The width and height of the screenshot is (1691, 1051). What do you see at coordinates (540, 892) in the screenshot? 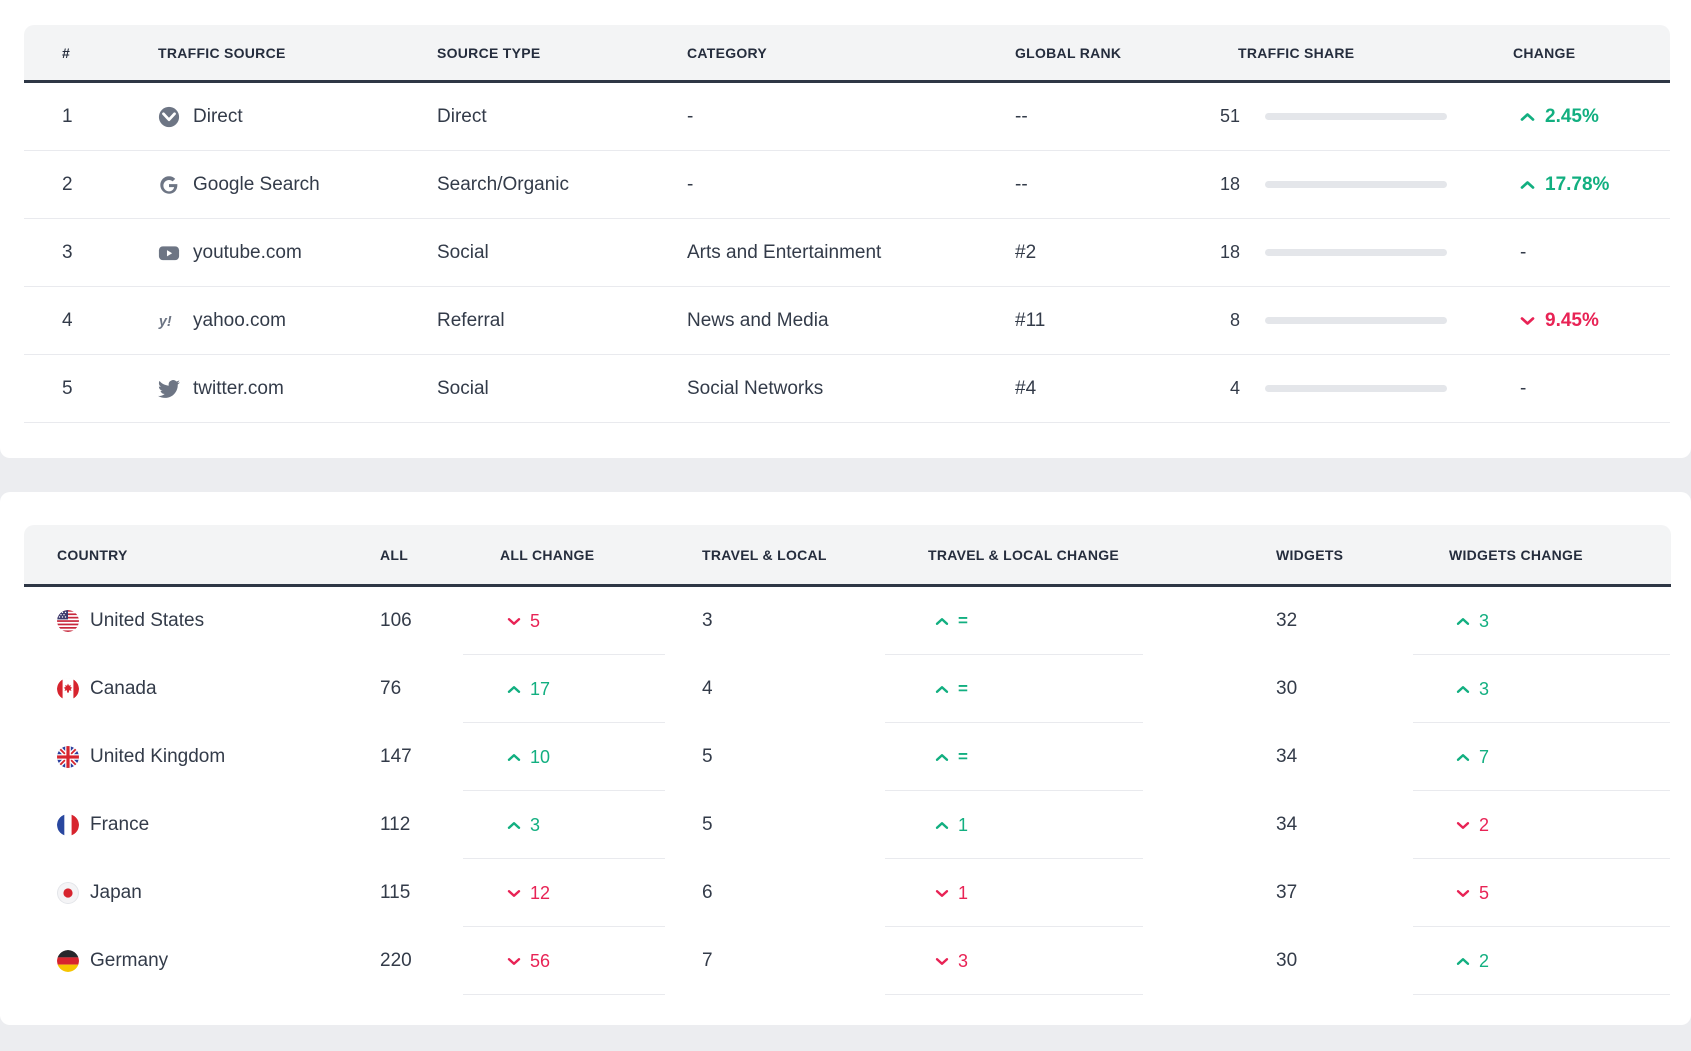
I see `all-change-value: 12` at bounding box center [540, 892].